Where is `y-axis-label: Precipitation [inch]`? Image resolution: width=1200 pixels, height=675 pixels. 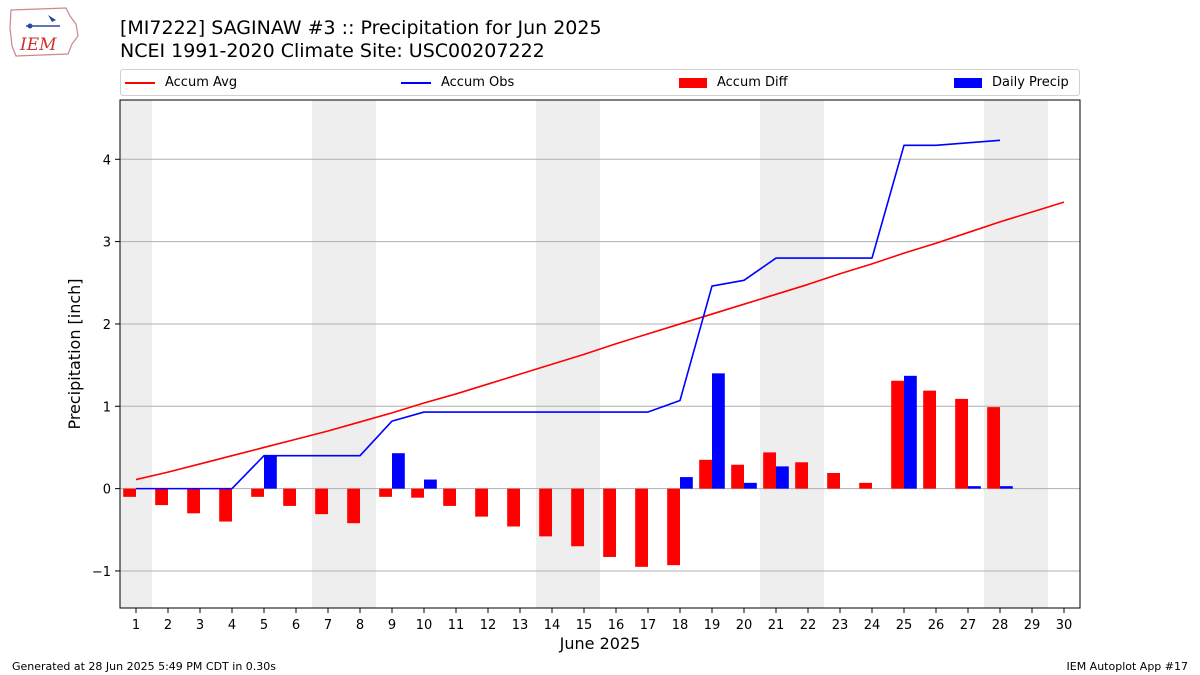 y-axis-label: Precipitation [inch] is located at coordinates (74, 353).